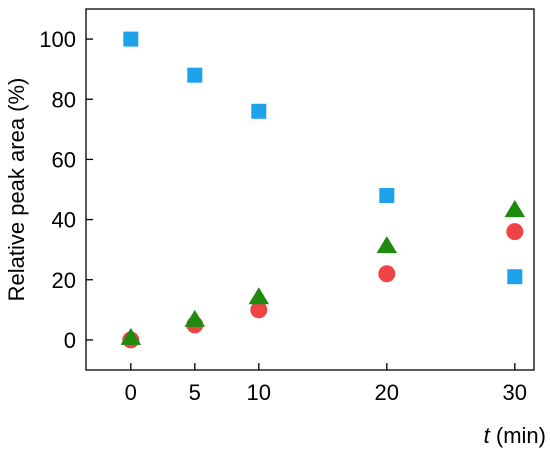  Describe the element at coordinates (131, 392) in the screenshot. I see `x-tick-label: 0` at that location.